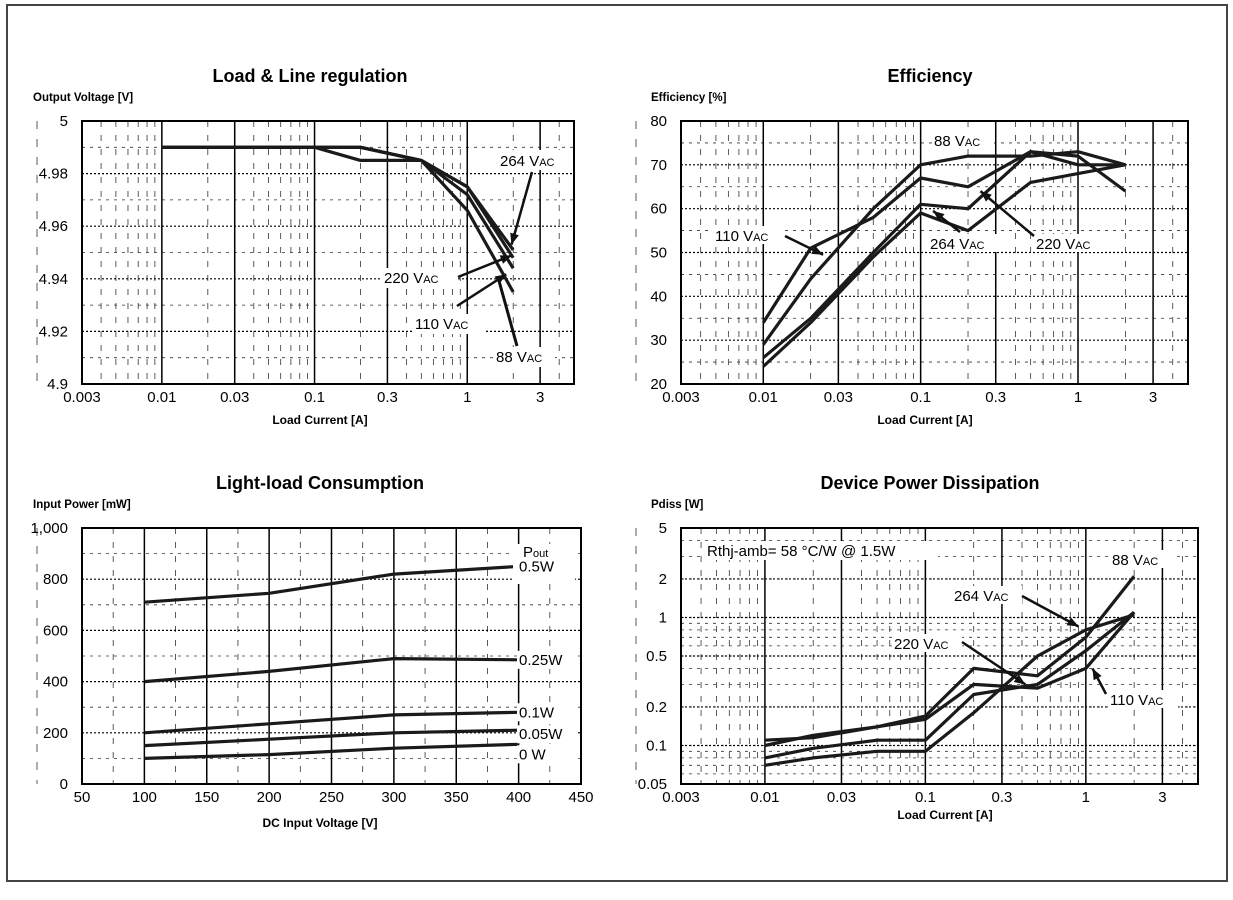 This screenshot has height=900, width=1233. Describe the element at coordinates (320, 483) in the screenshot. I see `chart-title: Light-load Consumption` at that location.